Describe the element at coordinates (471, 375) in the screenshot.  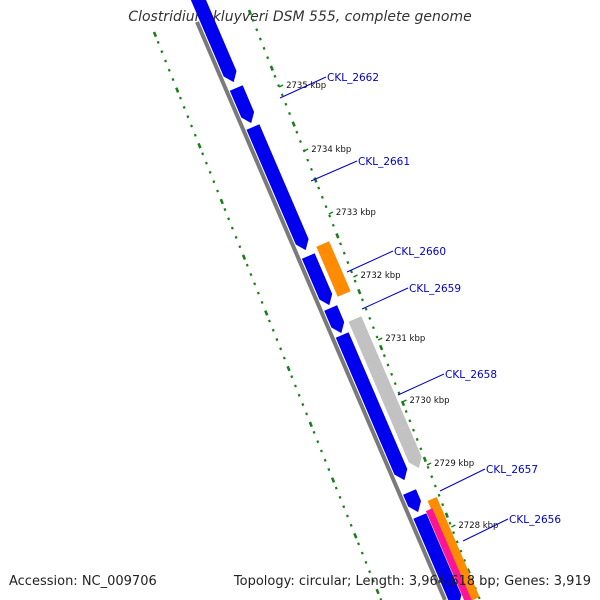
I see `gene-label: CKL_2658` at that location.